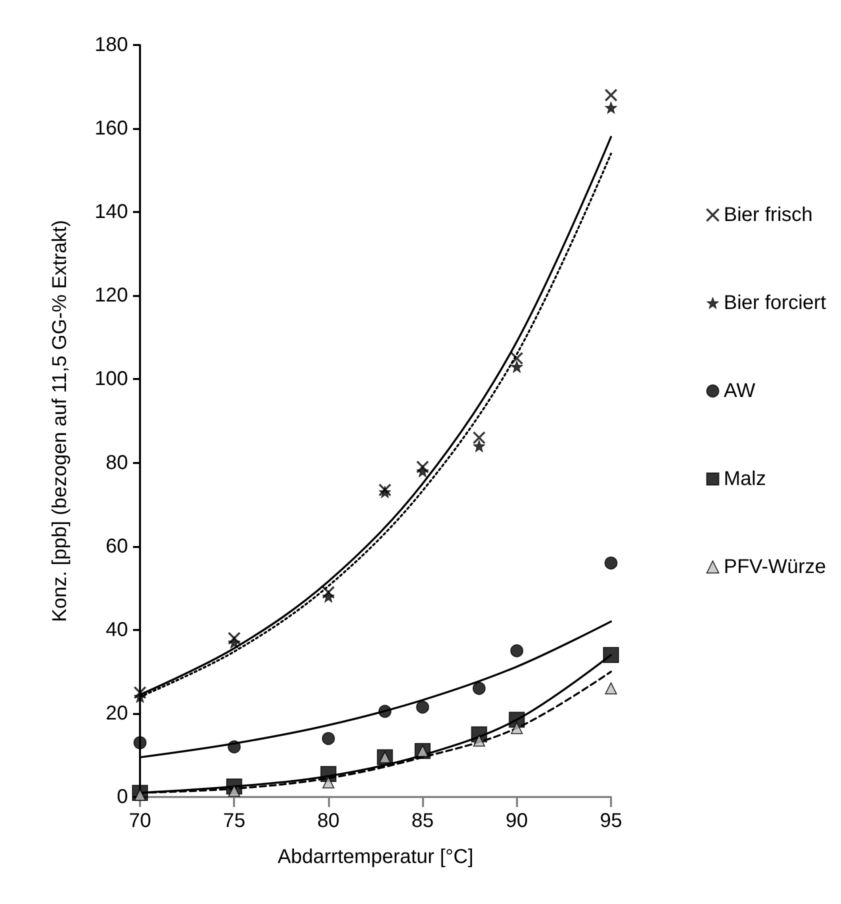  What do you see at coordinates (775, 567) in the screenshot?
I see `legend-label: PFV-Würze` at bounding box center [775, 567].